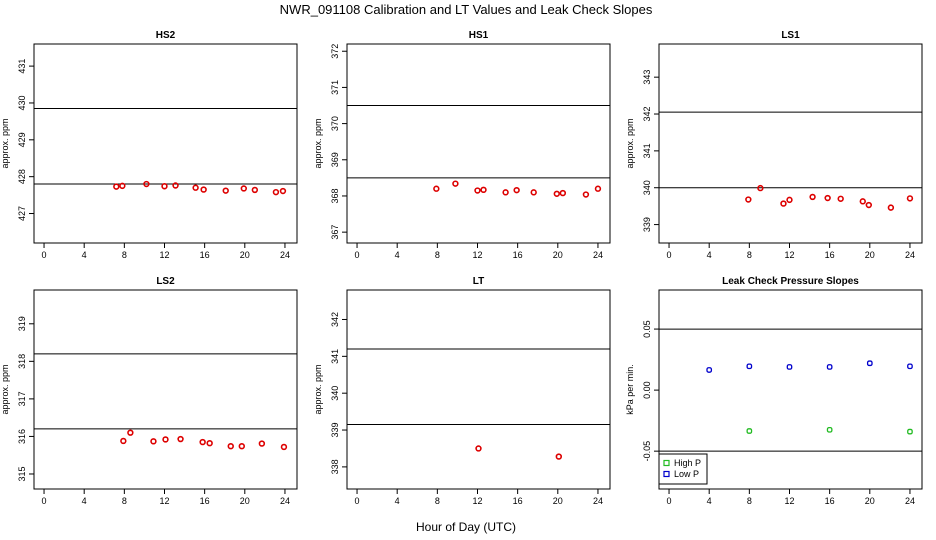 The image size is (936, 540). Describe the element at coordinates (22, 213) in the screenshot. I see `y-tick-label: 427` at that location.